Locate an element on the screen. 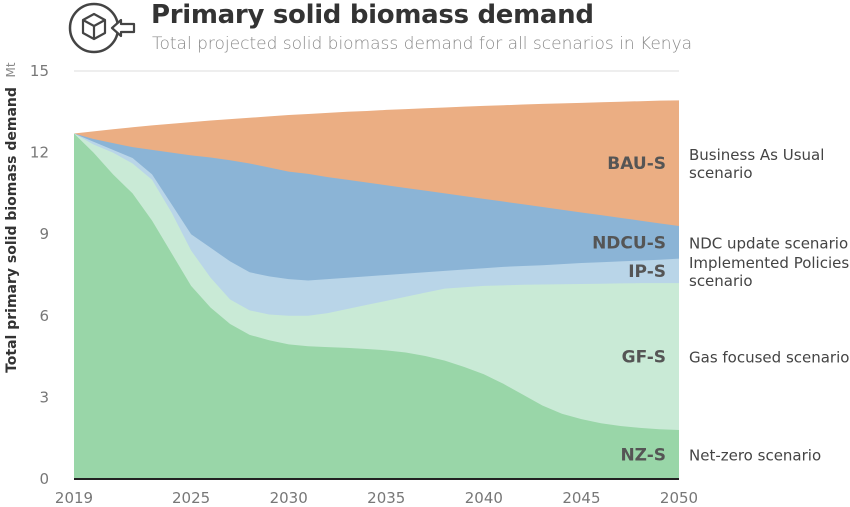 The image size is (850, 507). x-tick-label: 2050 is located at coordinates (679, 498).